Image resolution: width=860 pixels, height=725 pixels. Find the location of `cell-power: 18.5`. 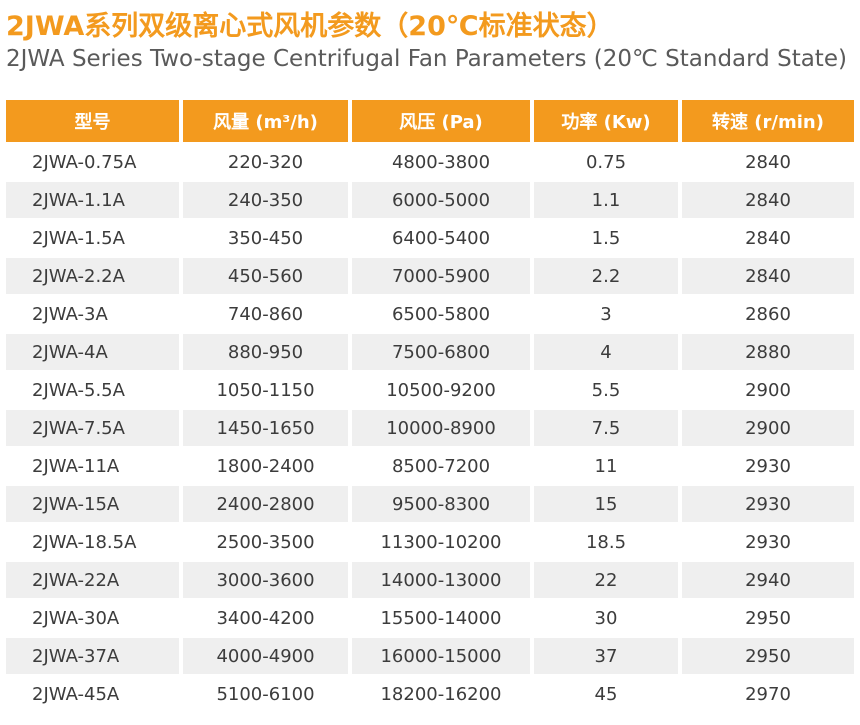

cell-power: 18.5 is located at coordinates (606, 542).